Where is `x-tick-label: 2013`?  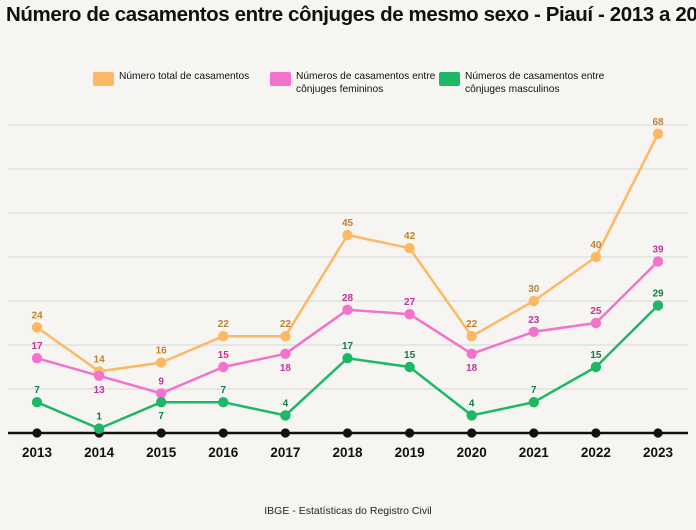
x-tick-label: 2013 is located at coordinates (37, 452).